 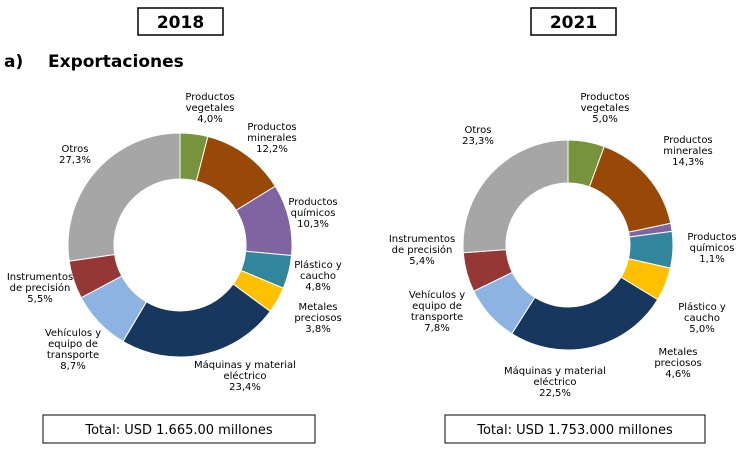 I want to click on total-label: Total: USD 1.665.00 millones, so click(x=178, y=430).